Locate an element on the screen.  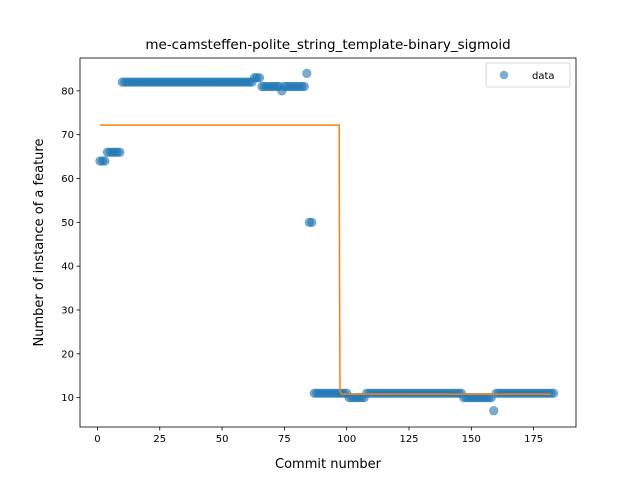
x-ticks: 0 25 50 75 100 125 150 175 is located at coordinates (318, 436).